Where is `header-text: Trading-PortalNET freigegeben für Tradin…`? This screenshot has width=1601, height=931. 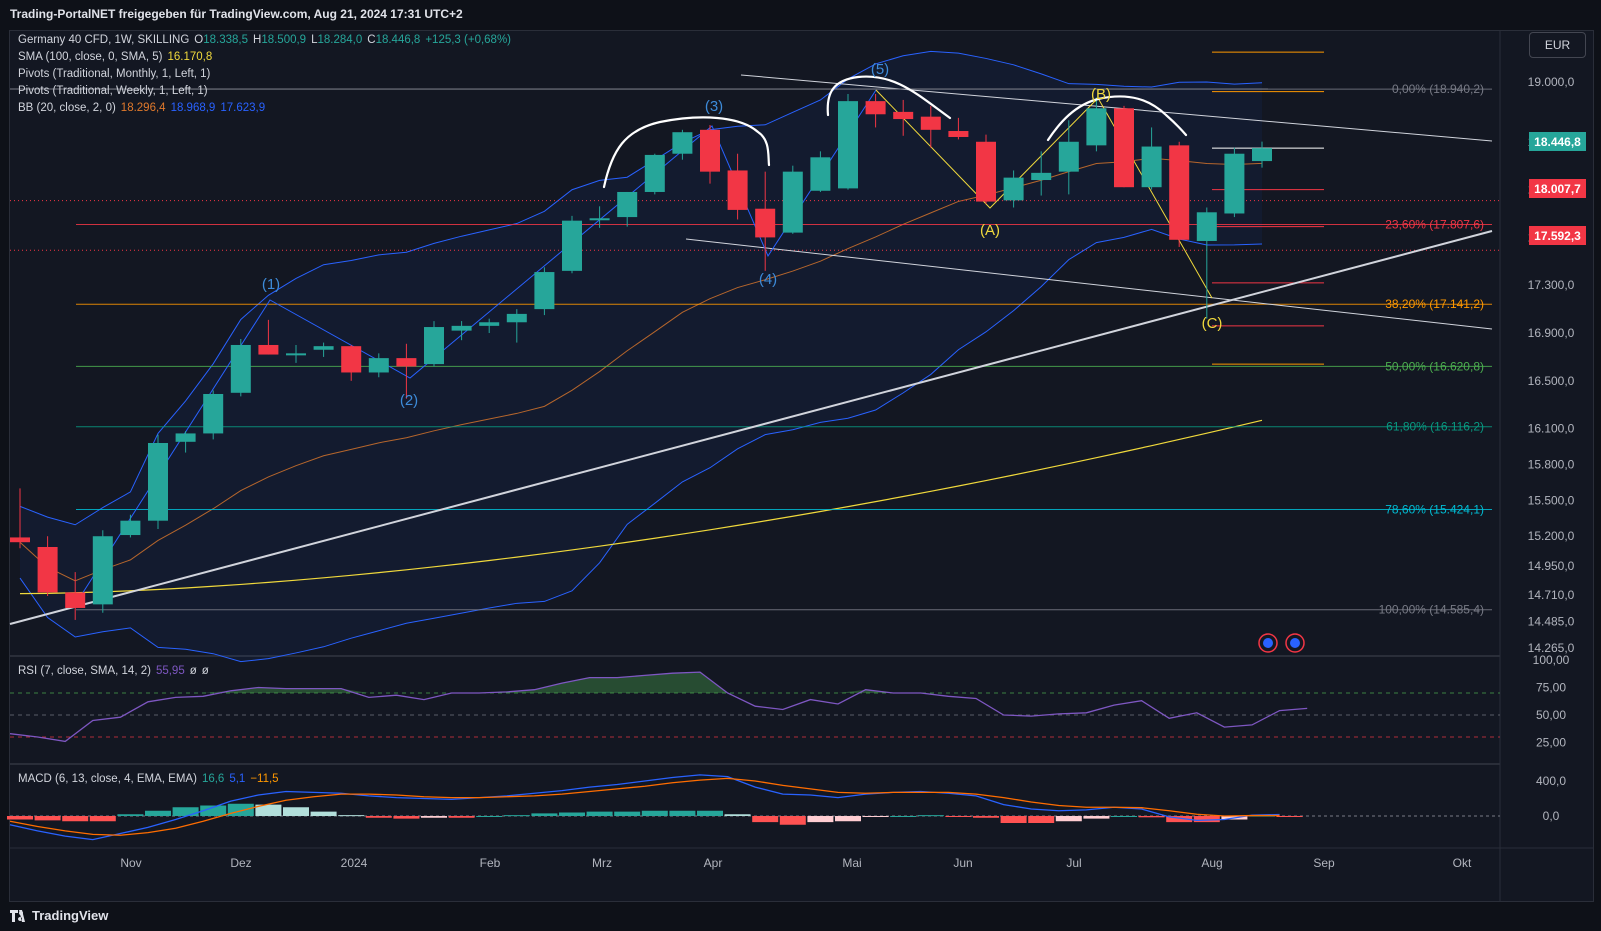
header-text: Trading-PortalNET freigegeben für Tradin… is located at coordinates (236, 14).